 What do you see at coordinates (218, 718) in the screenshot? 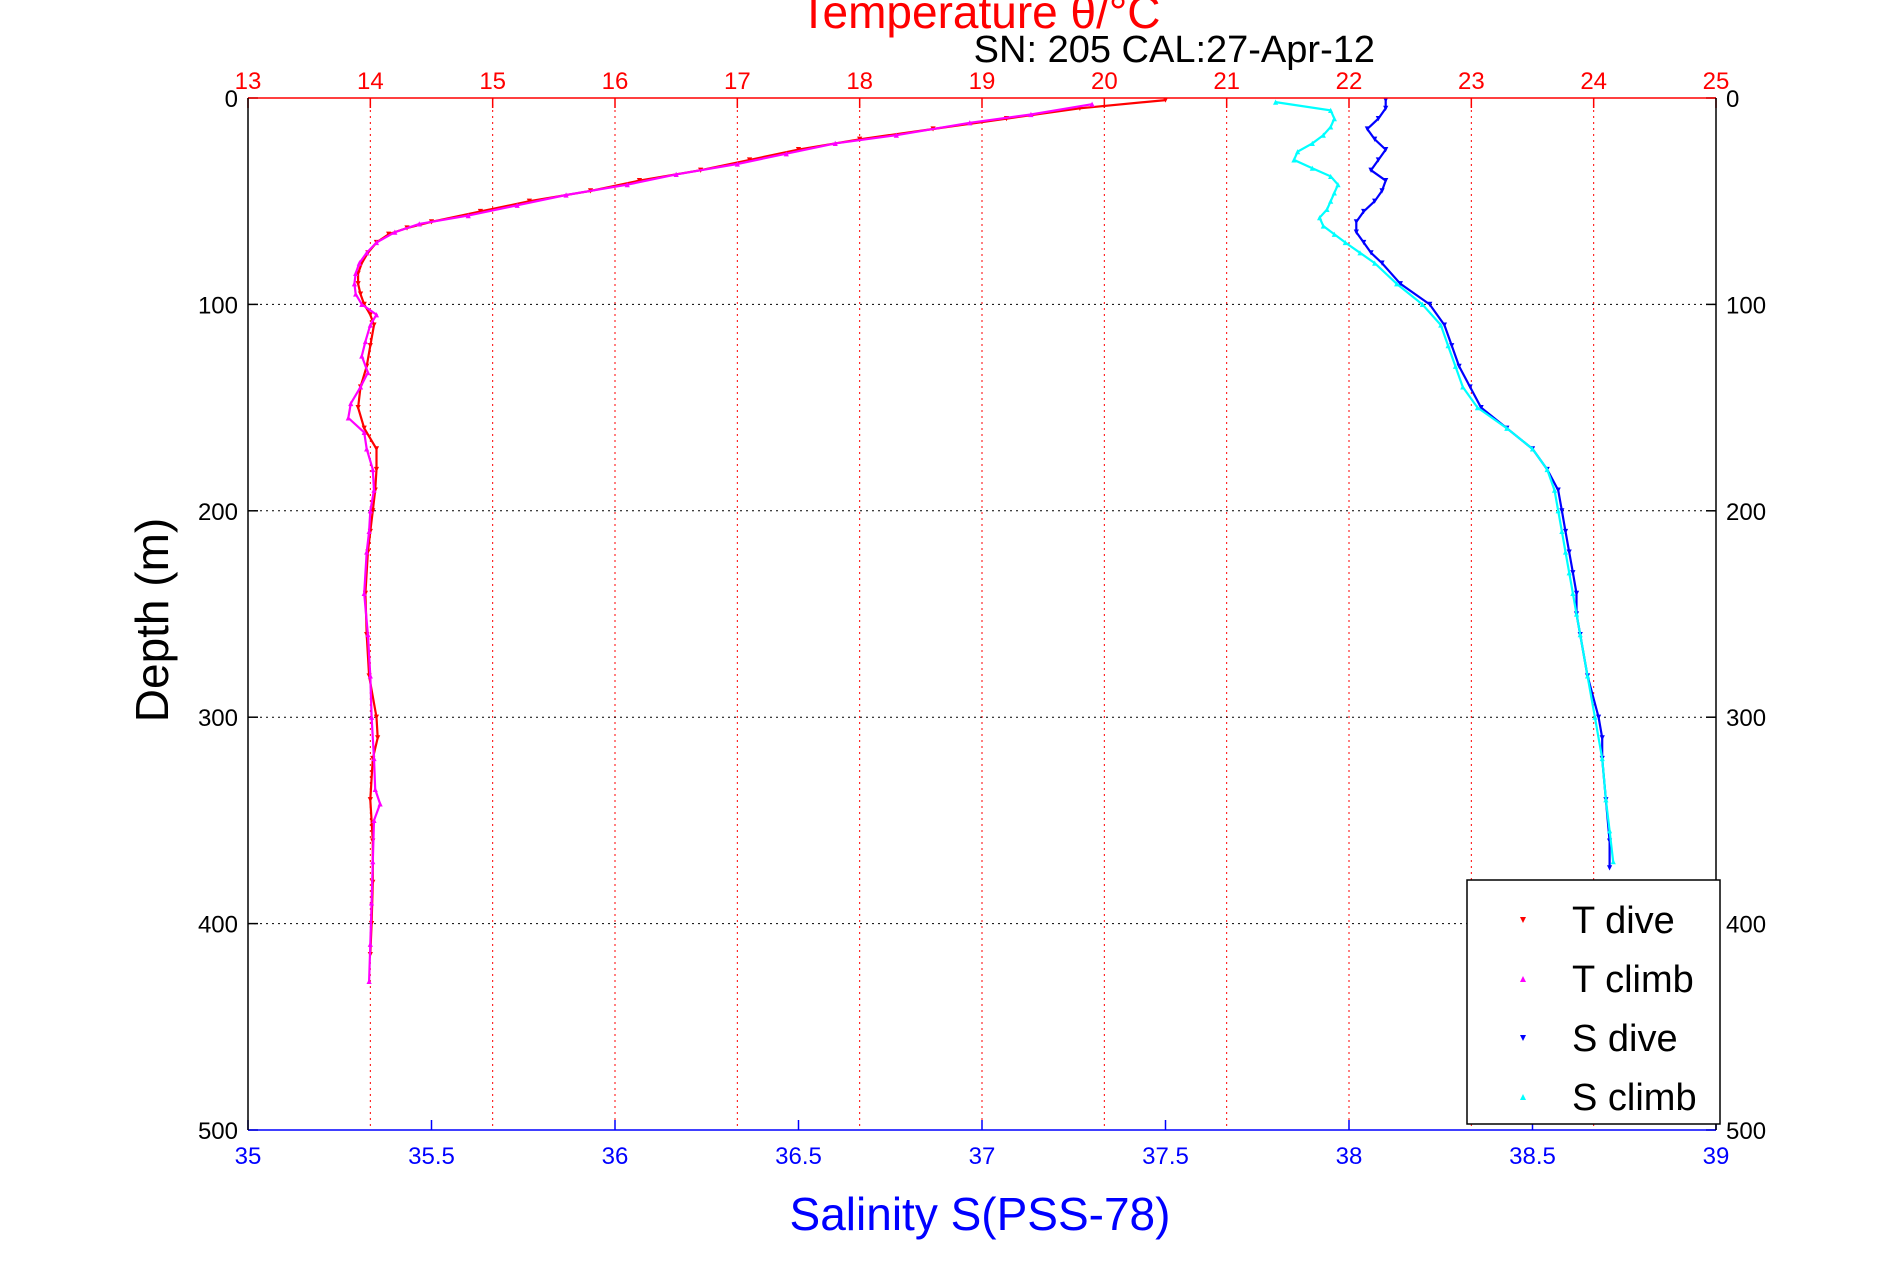
I see `y-tick-label: 300` at bounding box center [218, 718].